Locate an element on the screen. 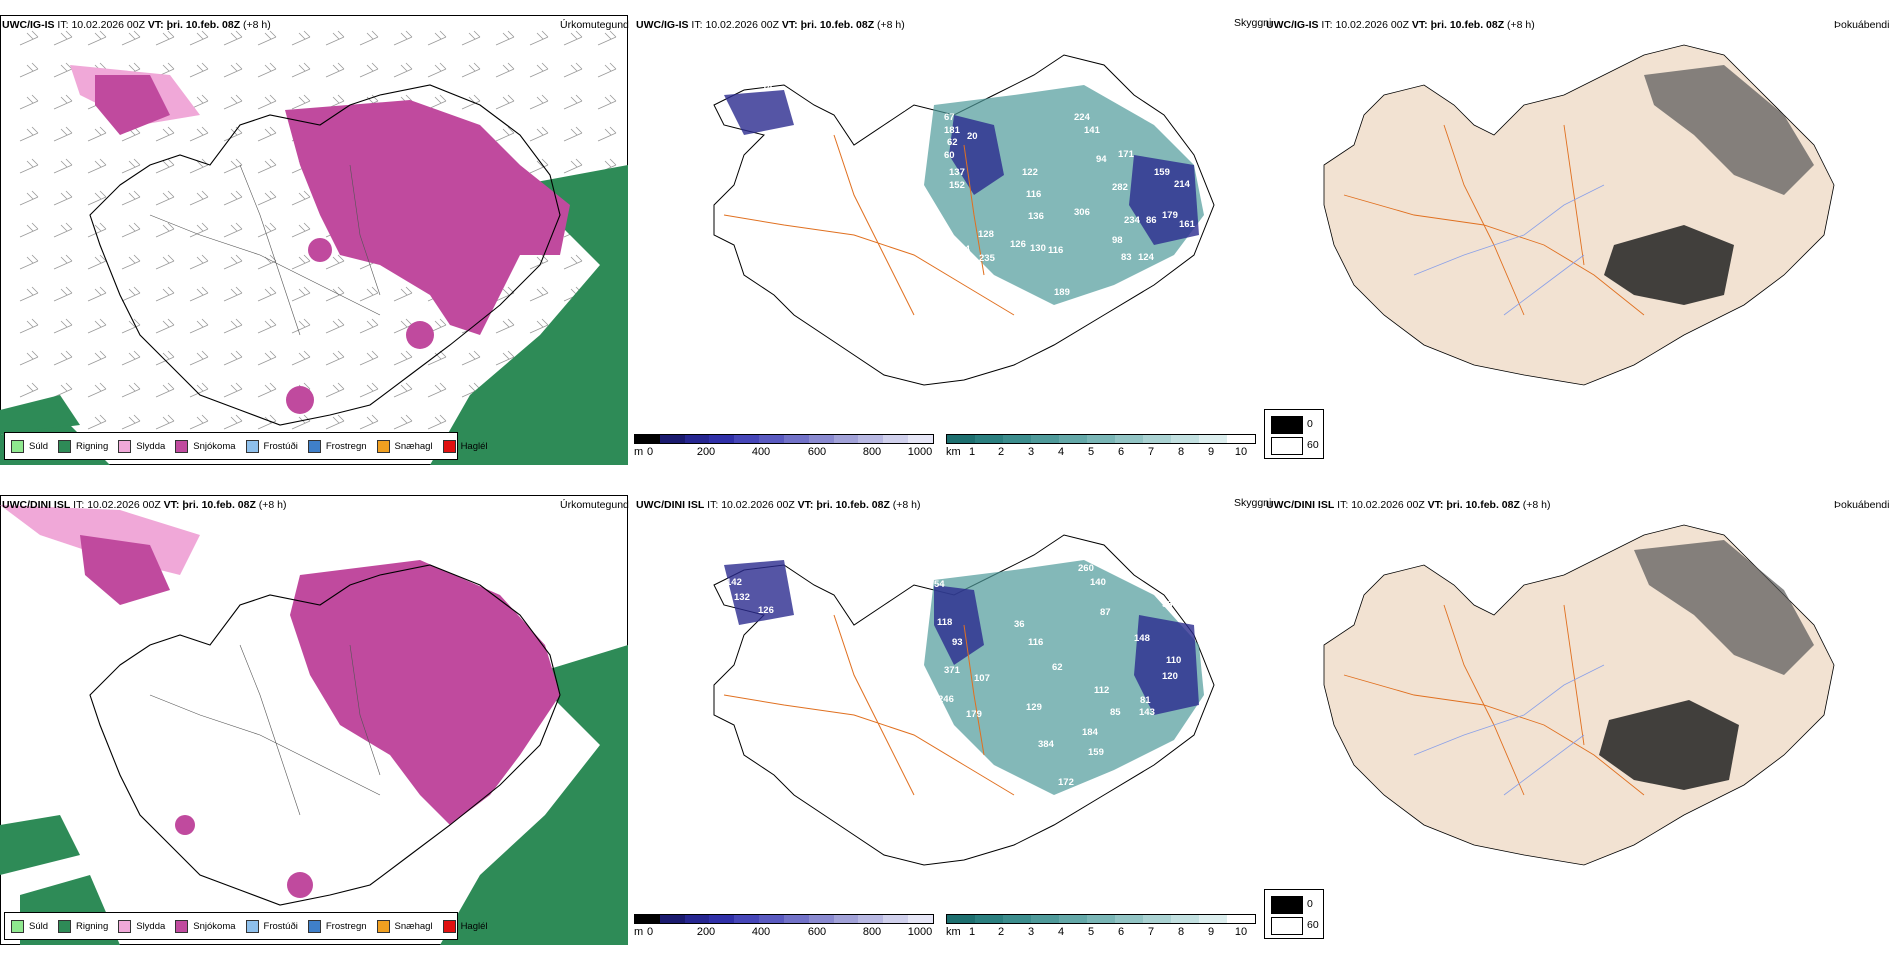 The height and width of the screenshot is (960, 1900). vis-label: 107 is located at coordinates (982, 678).